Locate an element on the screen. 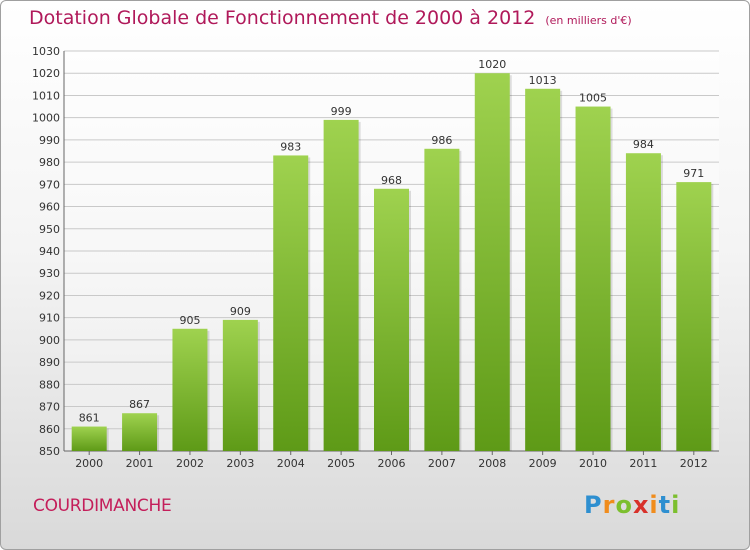  x-tick-label: 2000 is located at coordinates (89, 463).